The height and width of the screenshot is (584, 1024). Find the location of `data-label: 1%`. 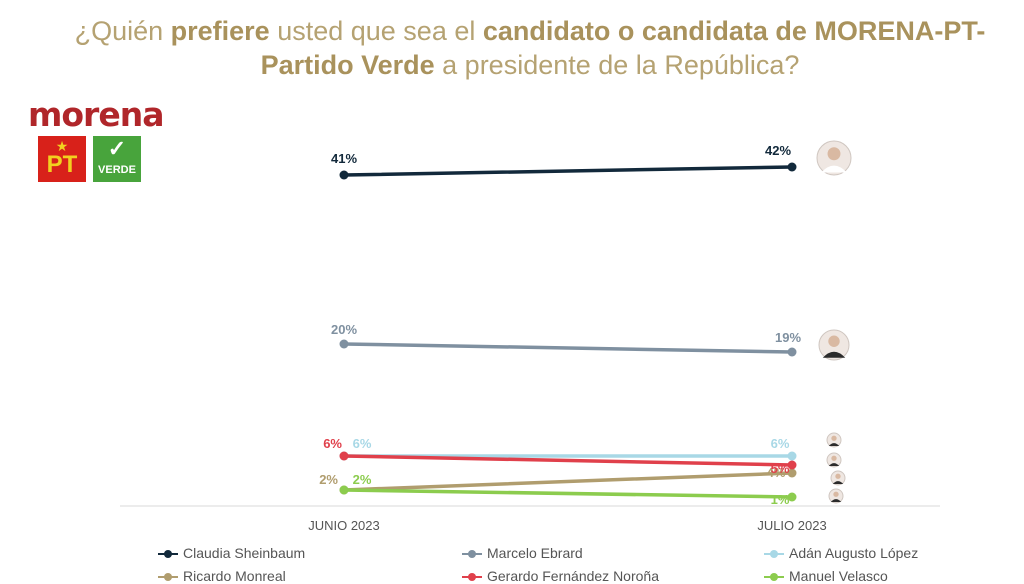

data-label: 1% is located at coordinates (780, 499).